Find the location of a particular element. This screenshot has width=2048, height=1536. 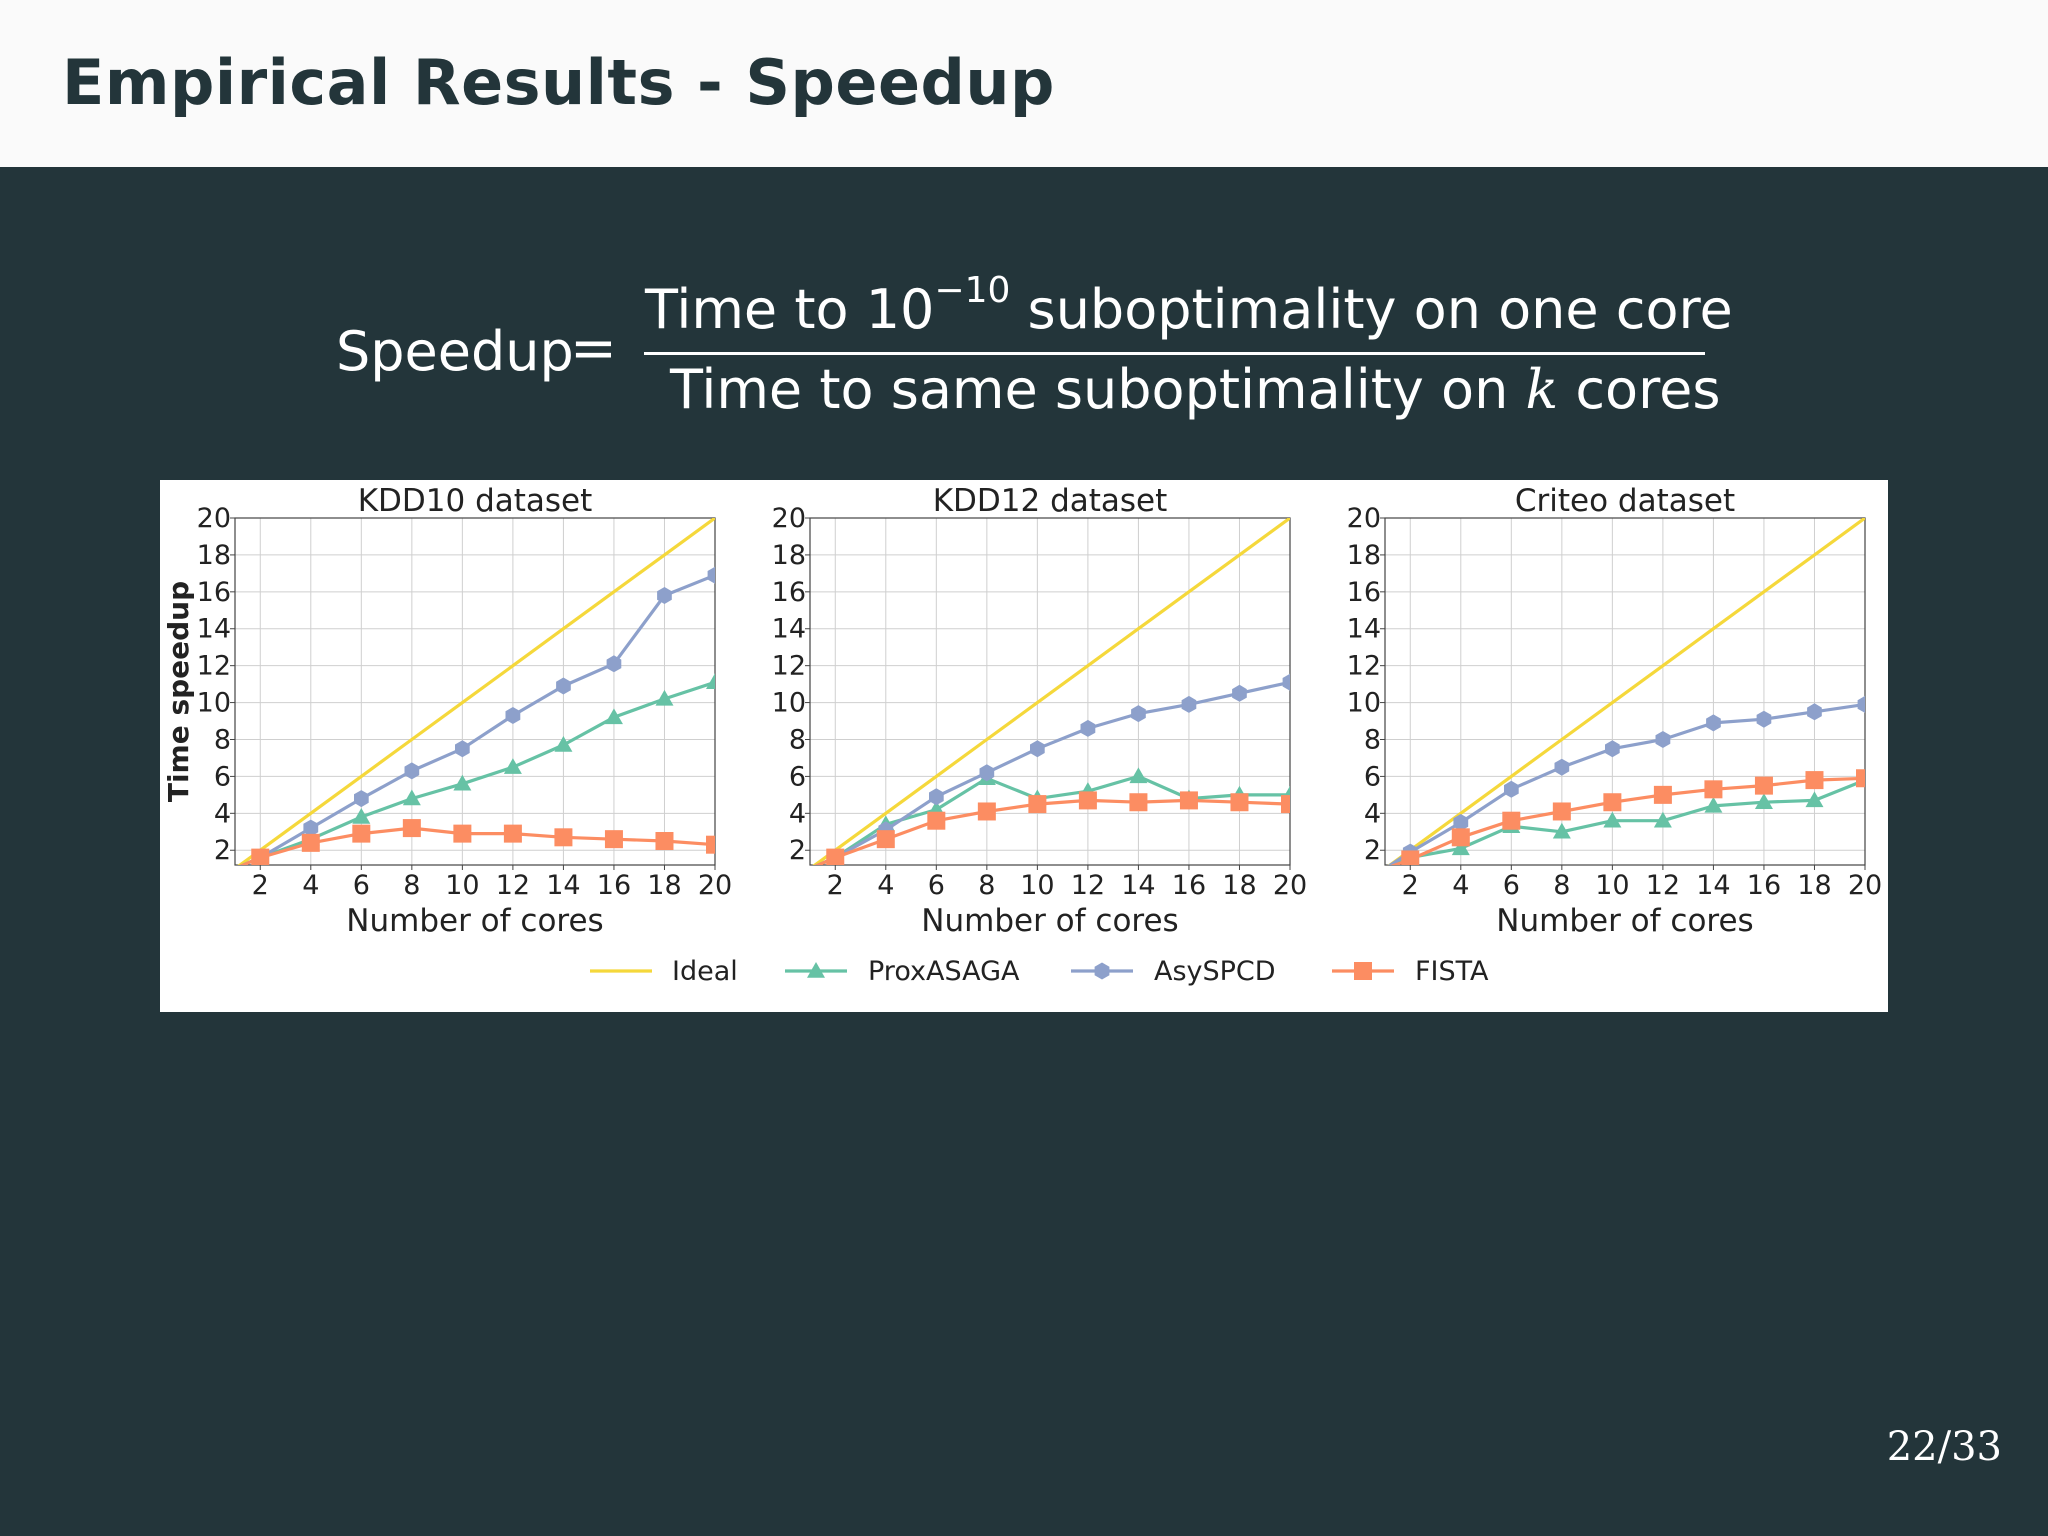

numerator-exponent: −10 is located at coordinates (972, 290).